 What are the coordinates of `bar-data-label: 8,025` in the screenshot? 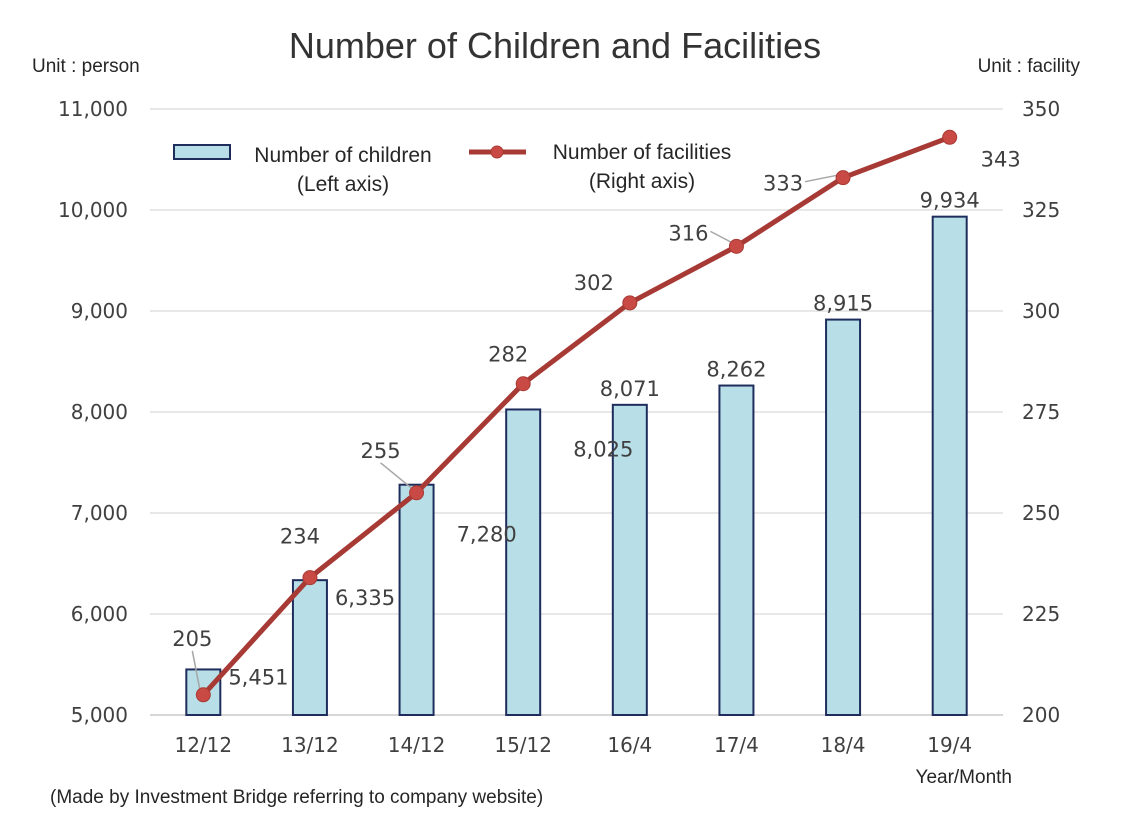 It's located at (603, 449).